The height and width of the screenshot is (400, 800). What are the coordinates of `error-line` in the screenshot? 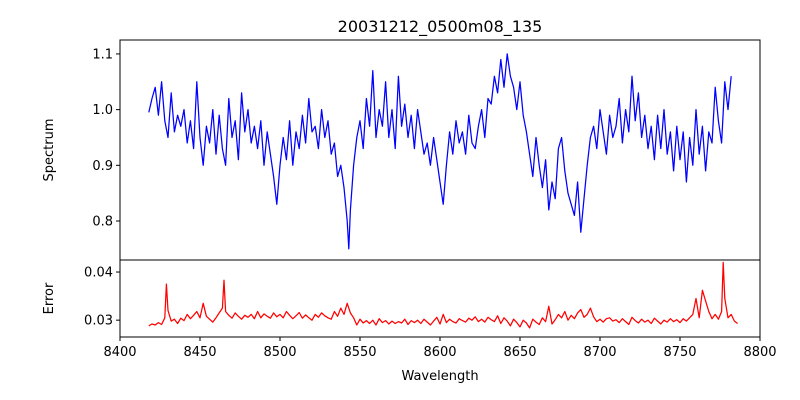 It's located at (443, 295).